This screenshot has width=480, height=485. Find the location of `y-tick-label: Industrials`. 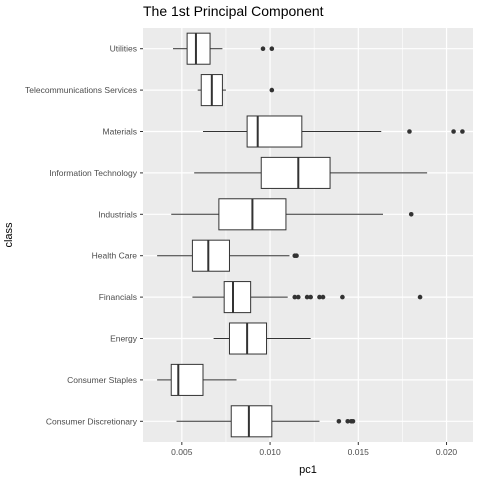

y-tick-label: Industrials is located at coordinates (117, 214).